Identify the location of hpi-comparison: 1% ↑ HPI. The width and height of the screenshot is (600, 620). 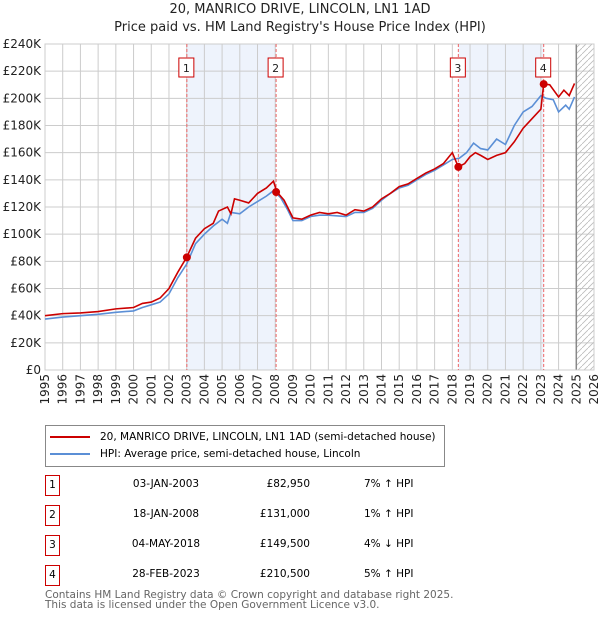
(389, 514).